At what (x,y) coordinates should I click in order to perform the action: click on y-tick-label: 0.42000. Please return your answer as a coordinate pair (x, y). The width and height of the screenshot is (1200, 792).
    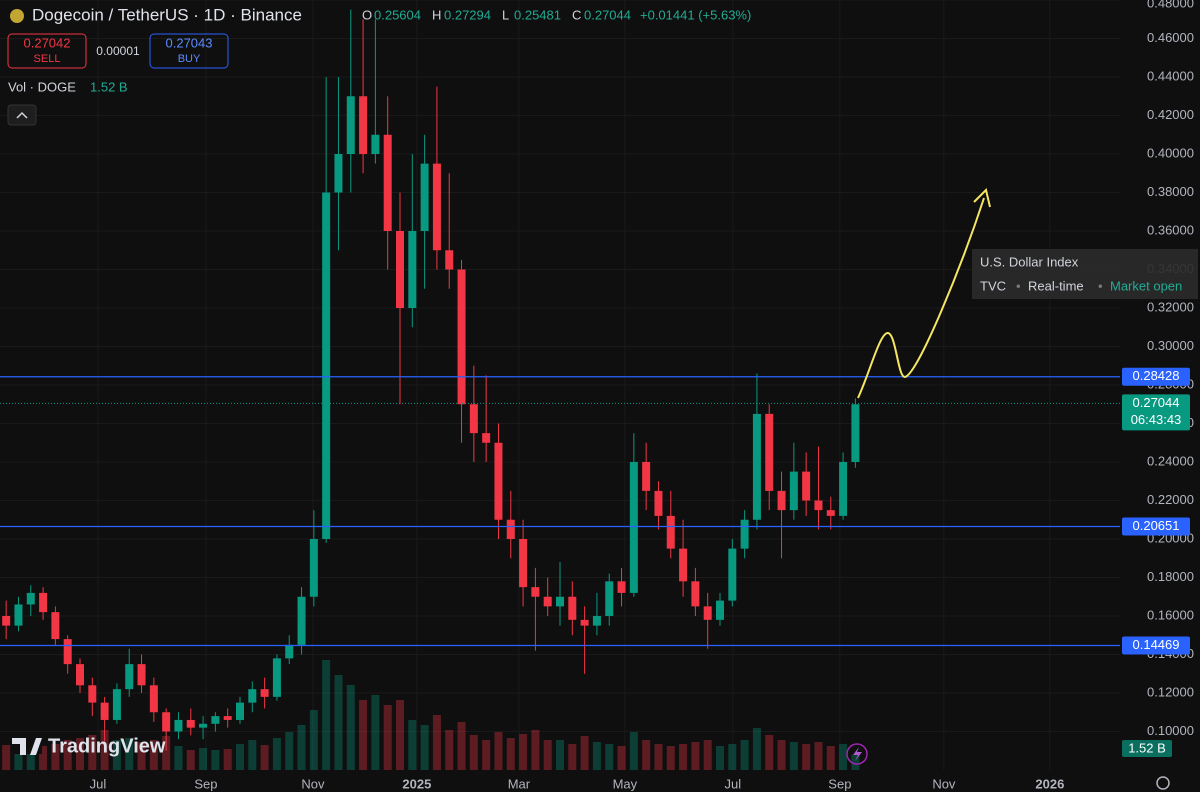
    Looking at the image, I should click on (1170, 114).